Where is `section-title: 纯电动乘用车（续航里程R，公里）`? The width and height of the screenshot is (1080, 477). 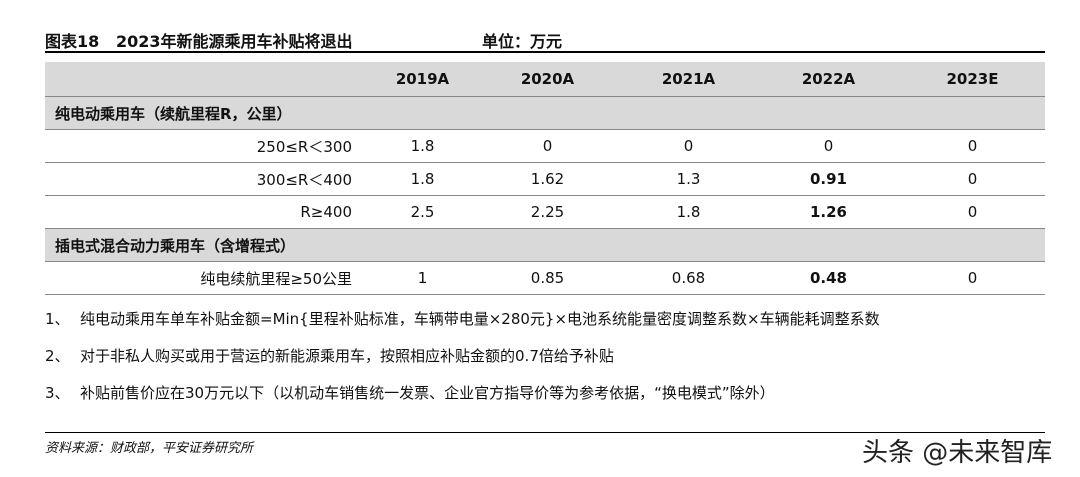
section-title: 纯电动乘用车（续航里程R，公里） is located at coordinates (545, 113).